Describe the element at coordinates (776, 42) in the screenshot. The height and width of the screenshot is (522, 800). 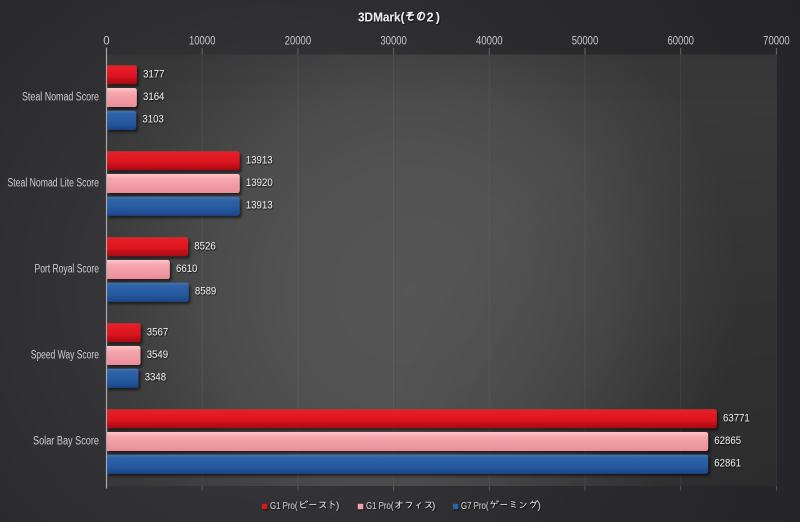
I see `svg-text: 70000` at that location.